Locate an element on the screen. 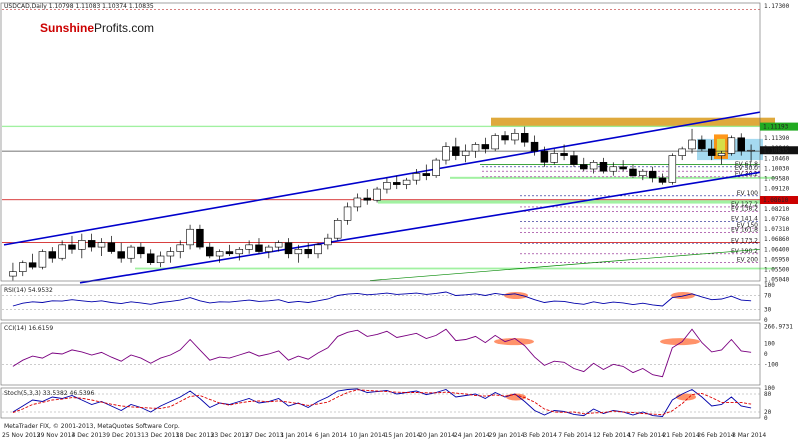 The image size is (800, 440). price-tick-label: 1.06400 is located at coordinates (777, 249).